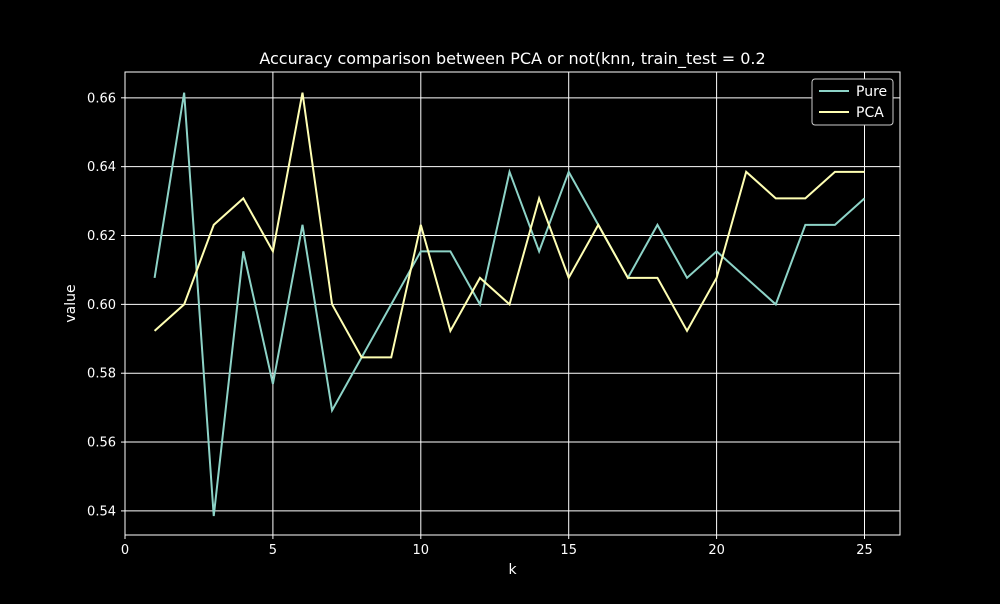 The height and width of the screenshot is (604, 1000). Describe the element at coordinates (101, 167) in the screenshot. I see `y-tick-label: 0.64` at that location.